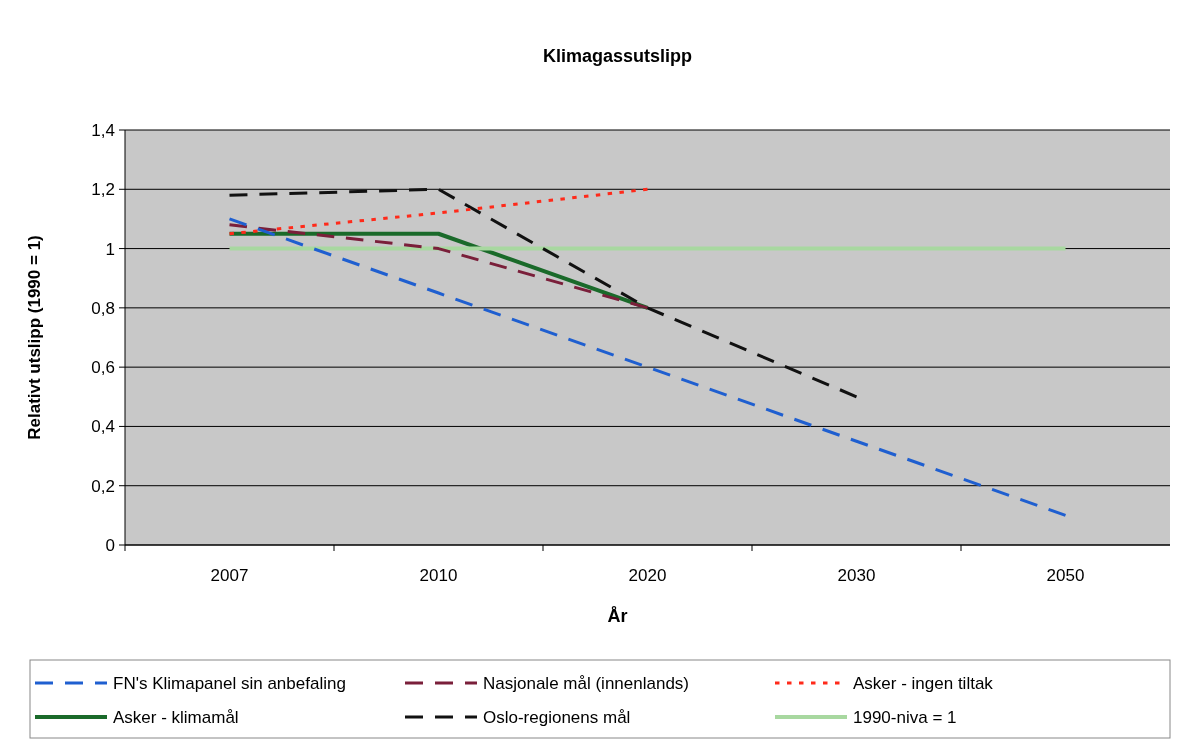 The width and height of the screenshot is (1178, 745). I want to click on x-tick-label: 2020, so click(647, 575).